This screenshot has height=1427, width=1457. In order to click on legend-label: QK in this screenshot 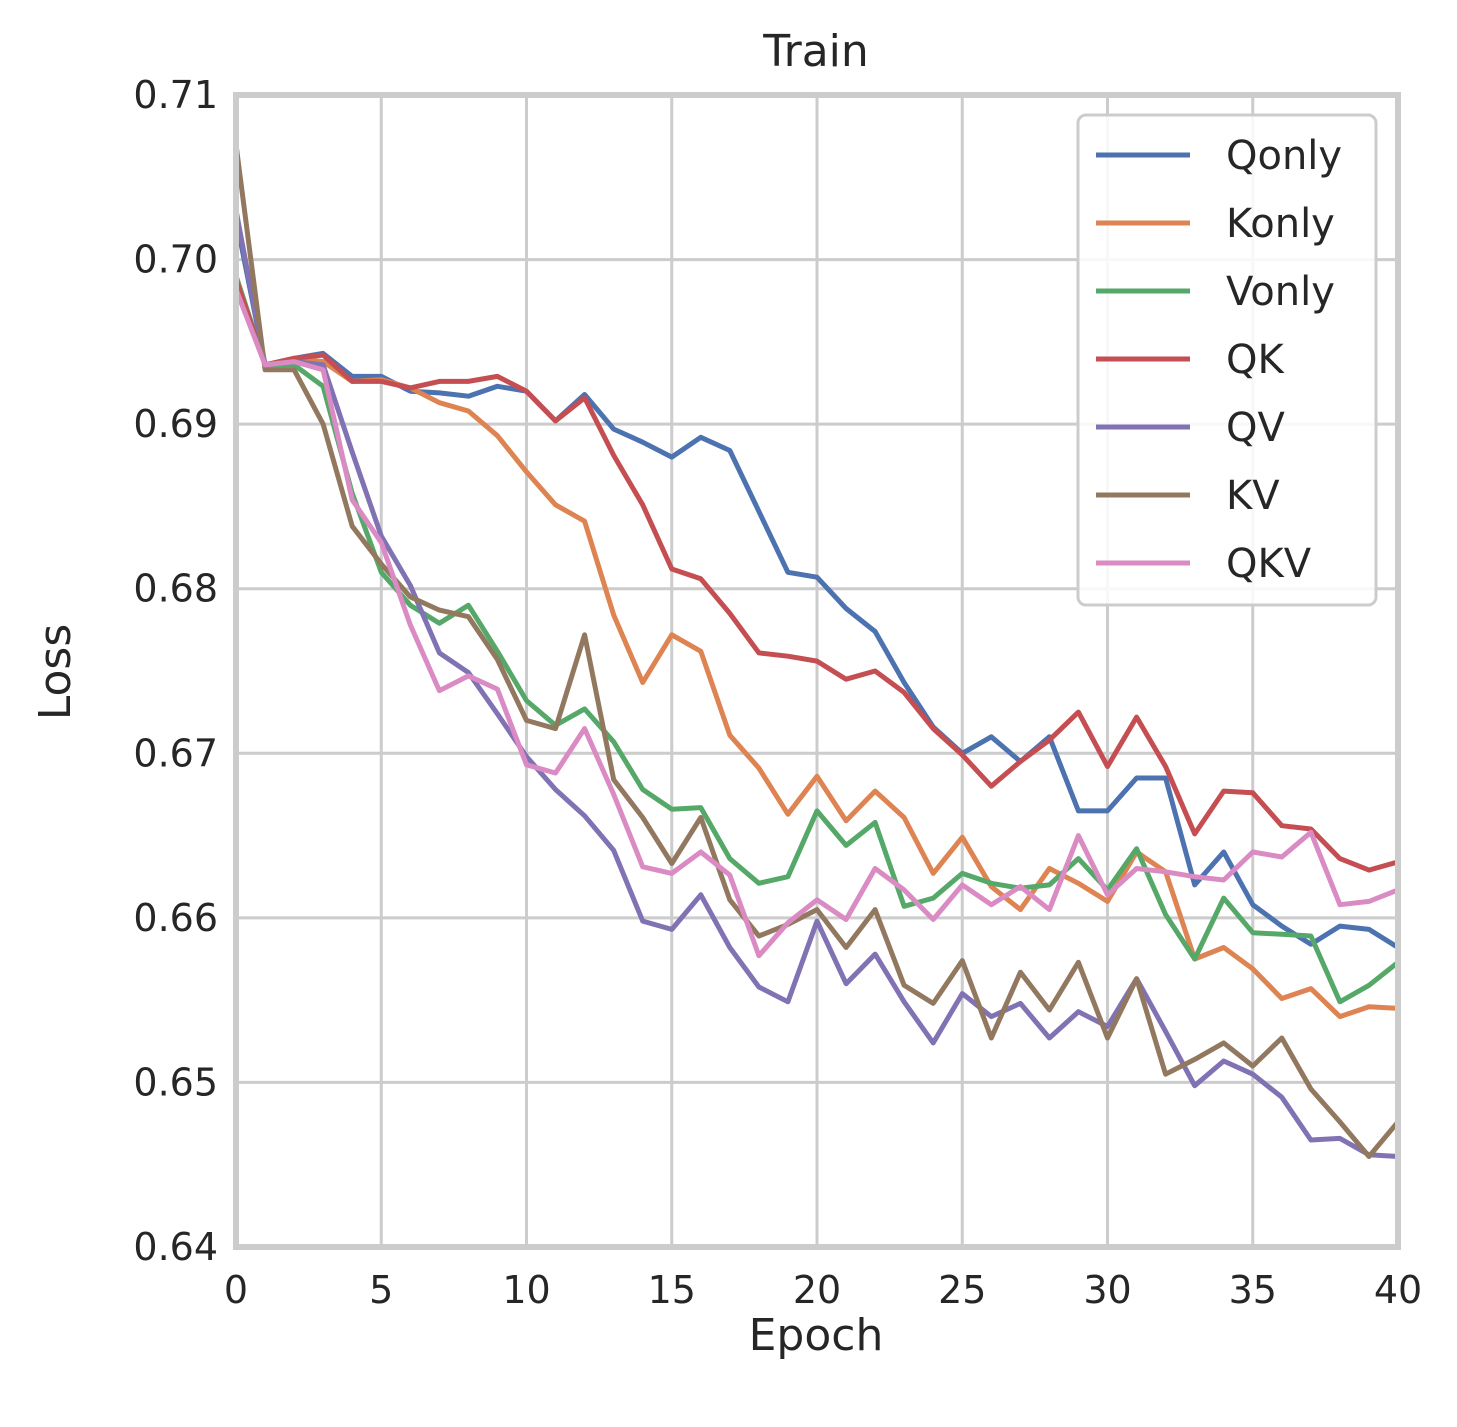, I will do `click(1255, 360)`.